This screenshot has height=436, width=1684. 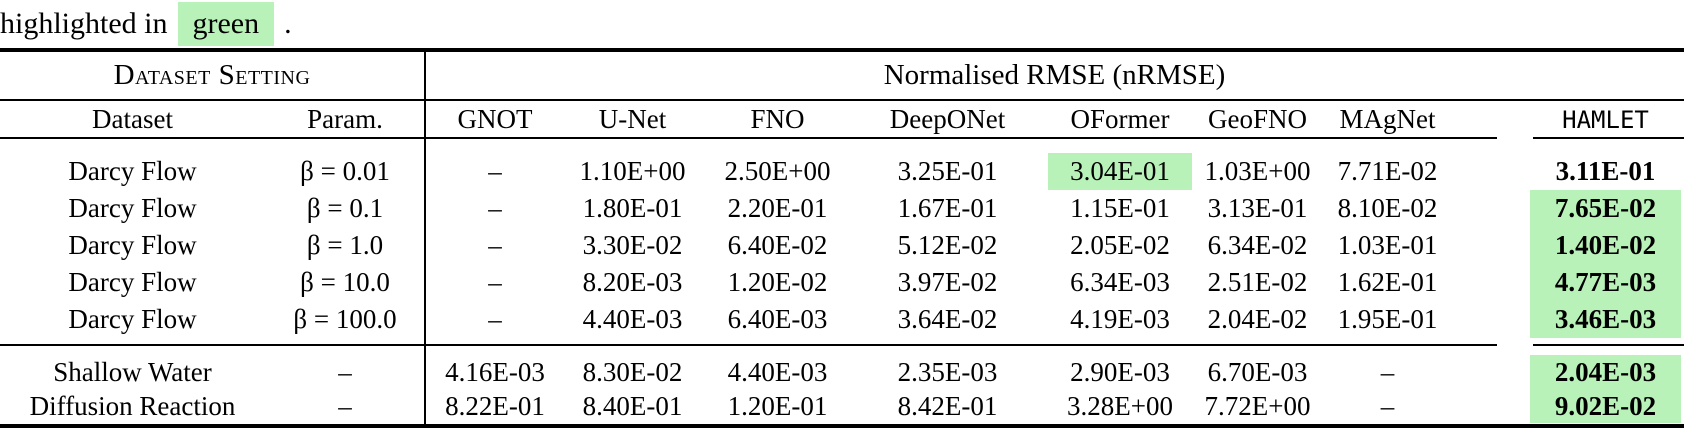 I want to click on table-cell: β = 10.0, so click(x=345, y=282).